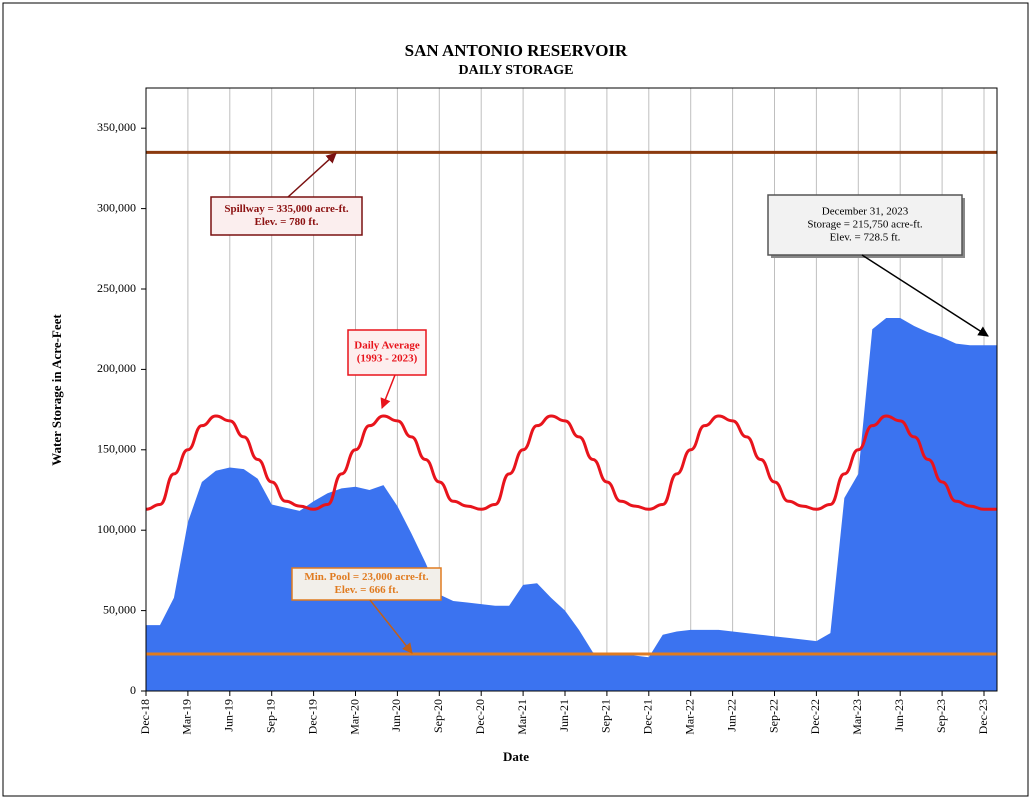 The width and height of the screenshot is (1032, 800). I want to click on y-tick-label: 150,000, so click(116, 449).